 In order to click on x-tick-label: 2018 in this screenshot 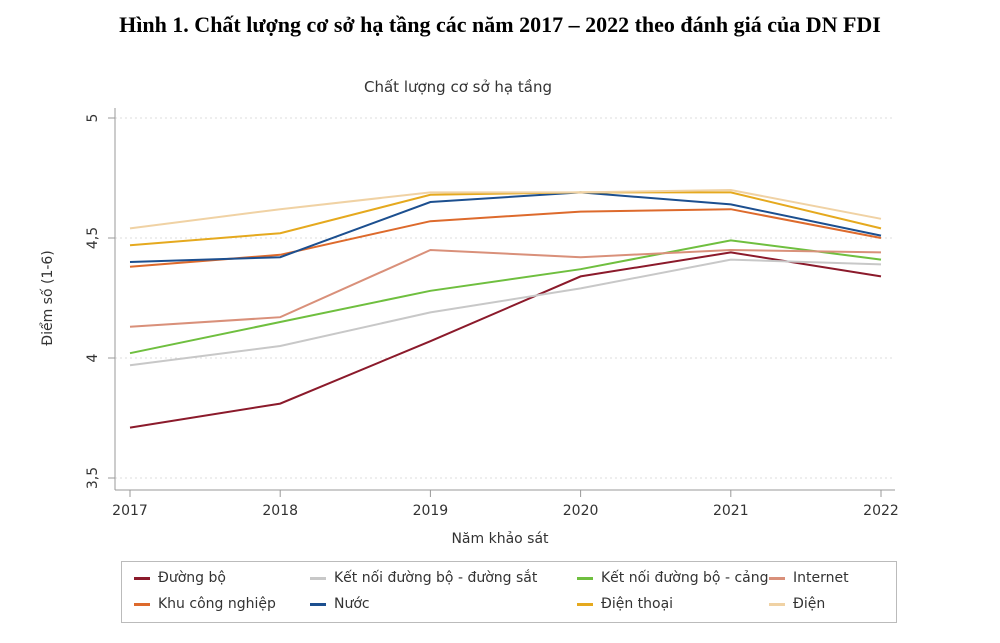, I will do `click(280, 511)`.